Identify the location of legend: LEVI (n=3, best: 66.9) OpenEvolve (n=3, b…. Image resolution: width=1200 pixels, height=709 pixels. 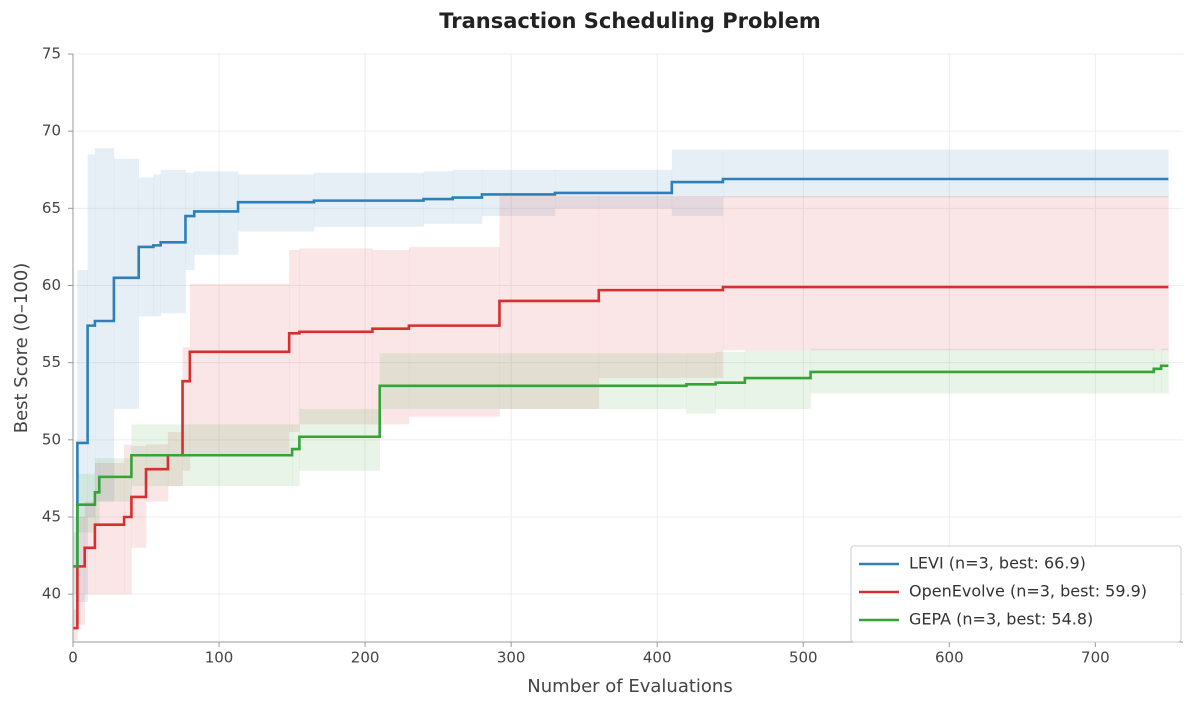
(1016, 594).